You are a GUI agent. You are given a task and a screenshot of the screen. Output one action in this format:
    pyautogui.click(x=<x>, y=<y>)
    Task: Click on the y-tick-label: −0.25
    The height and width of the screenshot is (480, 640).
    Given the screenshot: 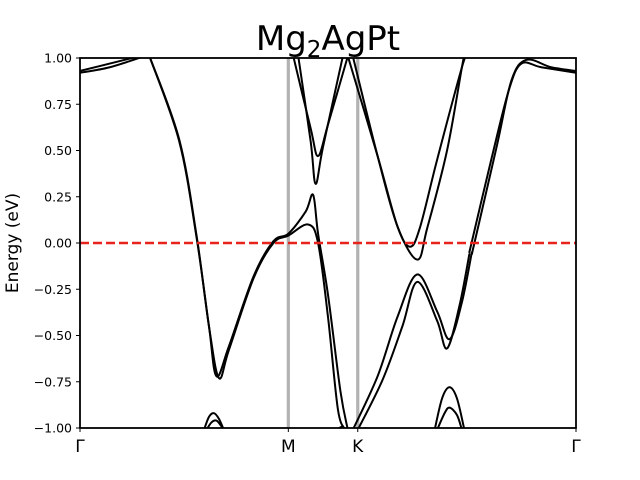 What is the action you would take?
    pyautogui.click(x=53, y=289)
    